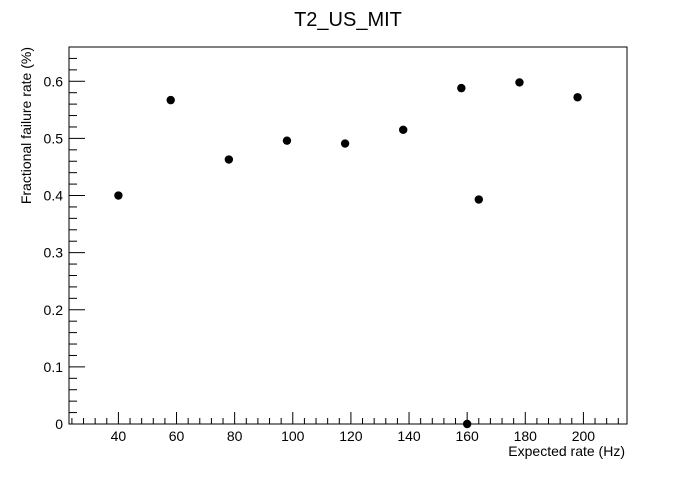  What do you see at coordinates (119, 436) in the screenshot?
I see `x-tick-label: 40` at bounding box center [119, 436].